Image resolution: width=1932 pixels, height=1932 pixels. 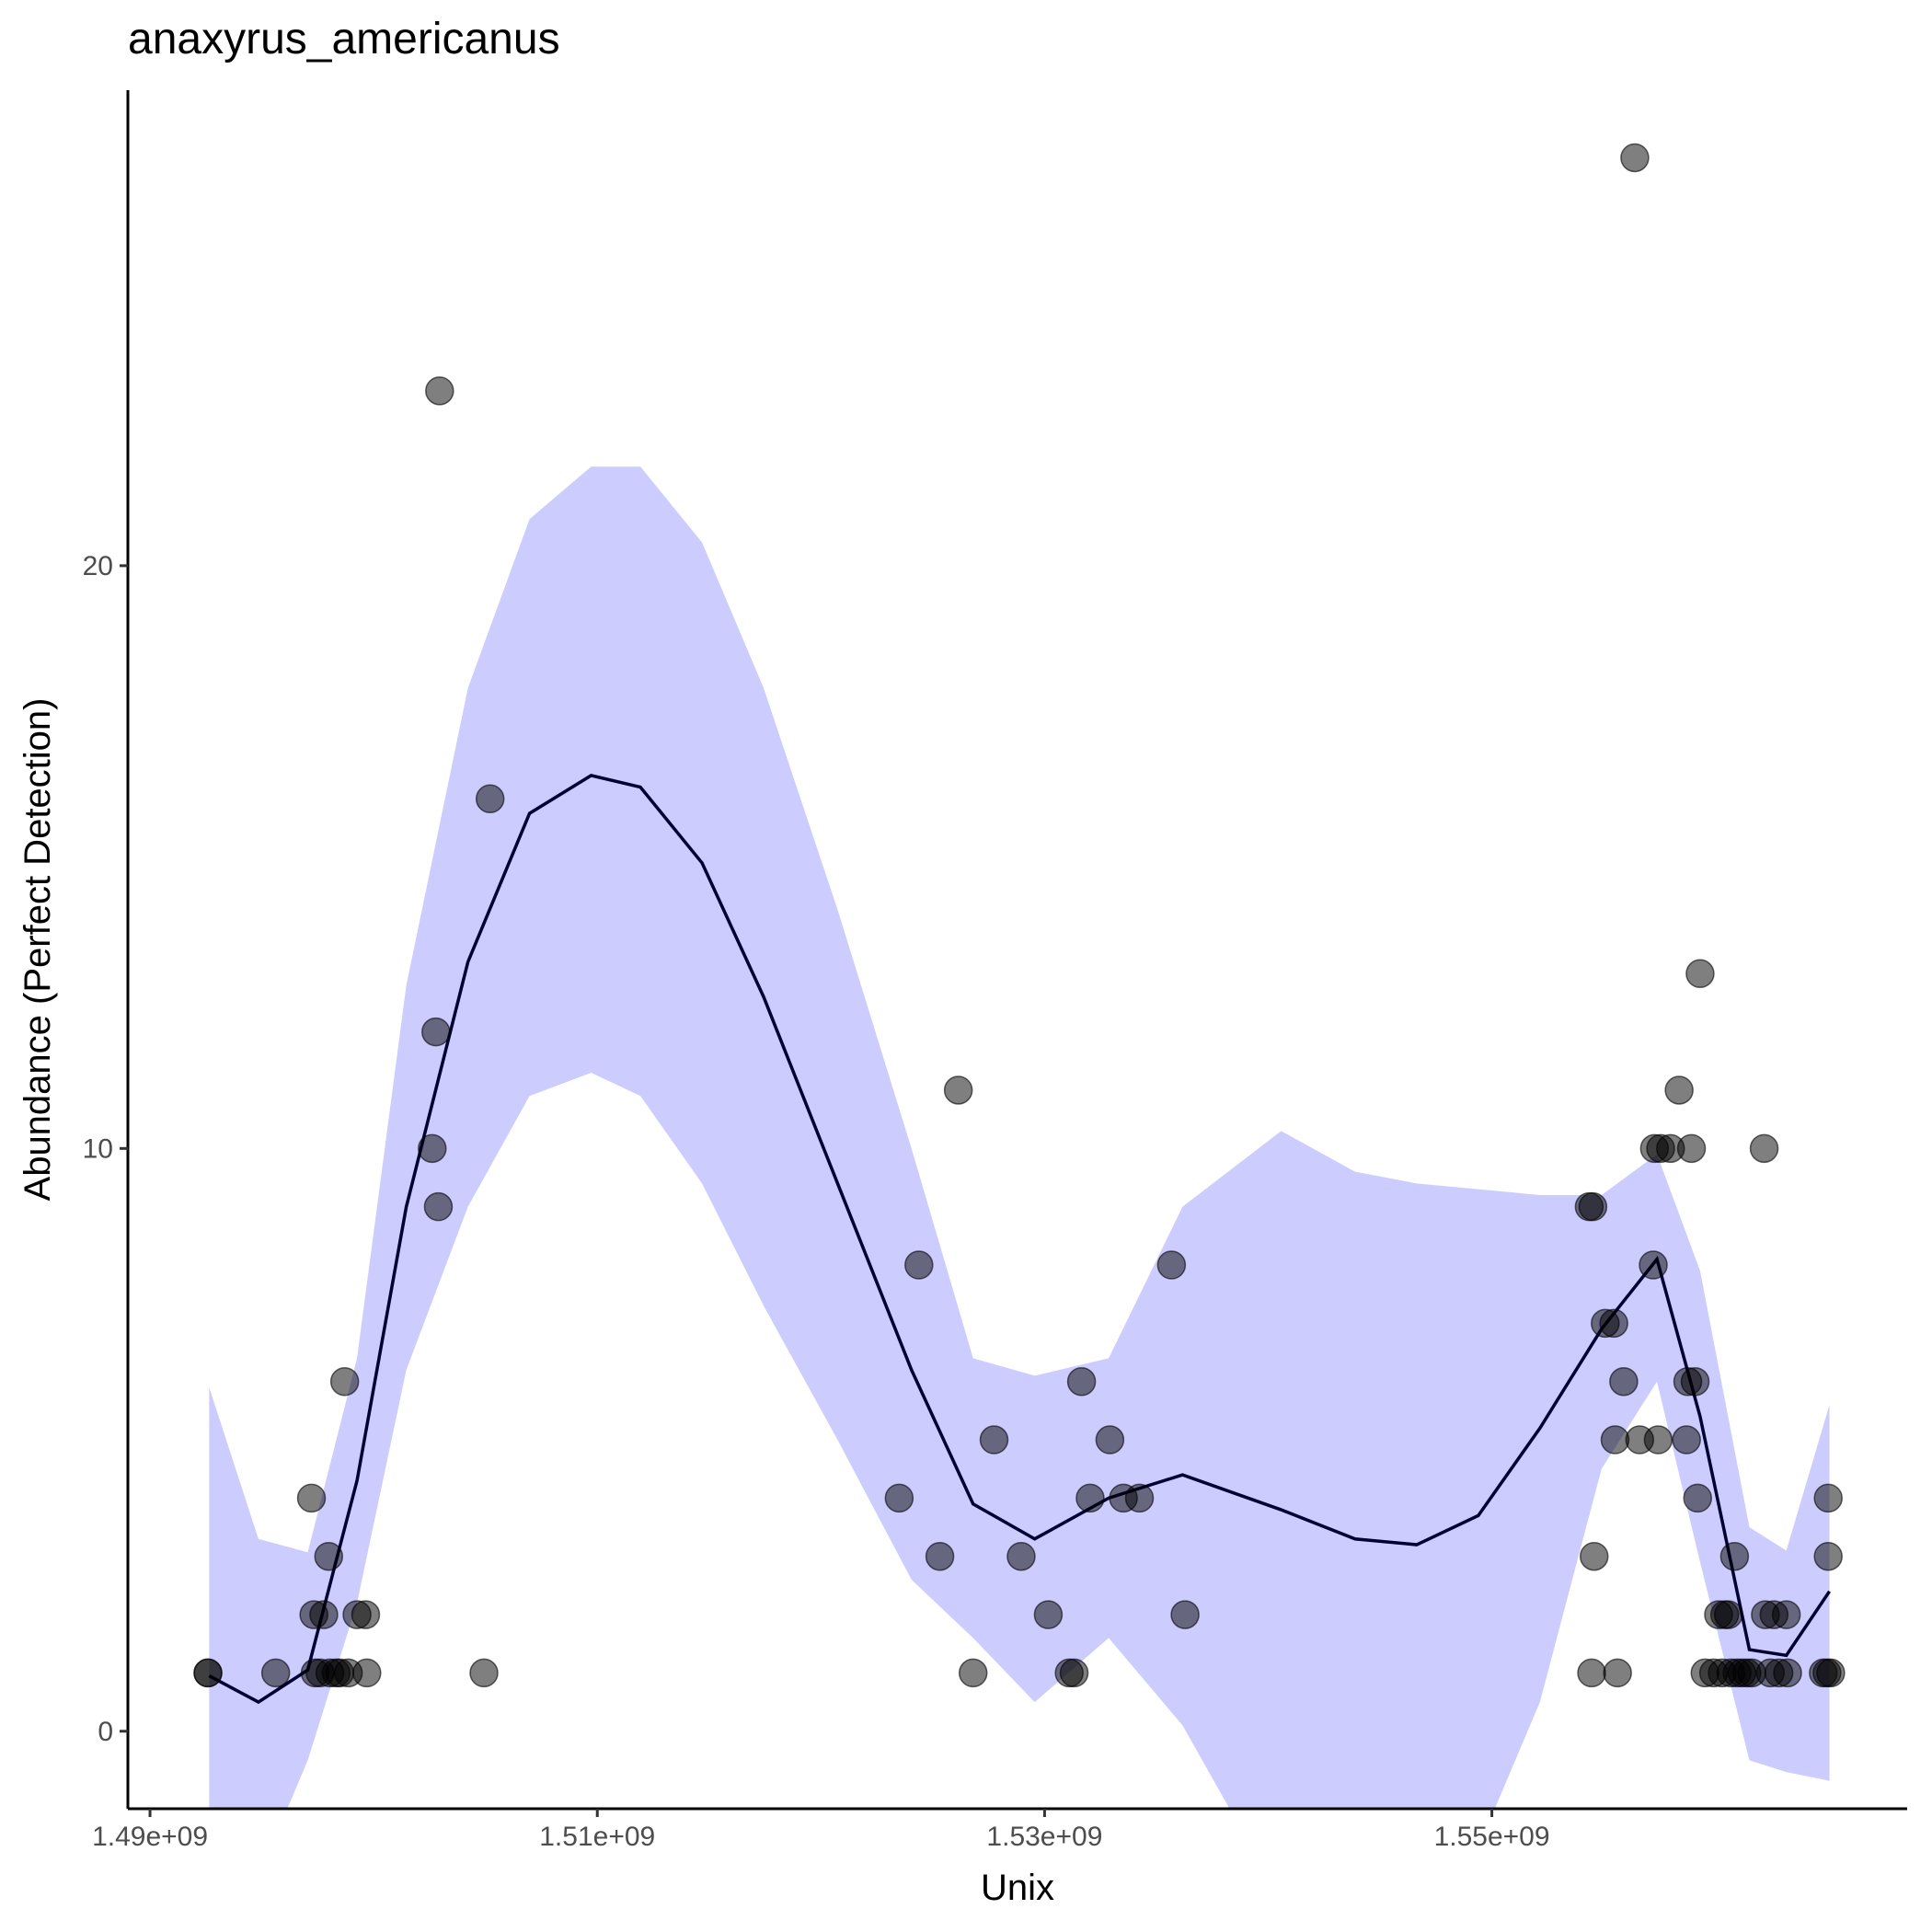 What do you see at coordinates (105, 1732) in the screenshot?
I see `y-tick-label: 0` at bounding box center [105, 1732].